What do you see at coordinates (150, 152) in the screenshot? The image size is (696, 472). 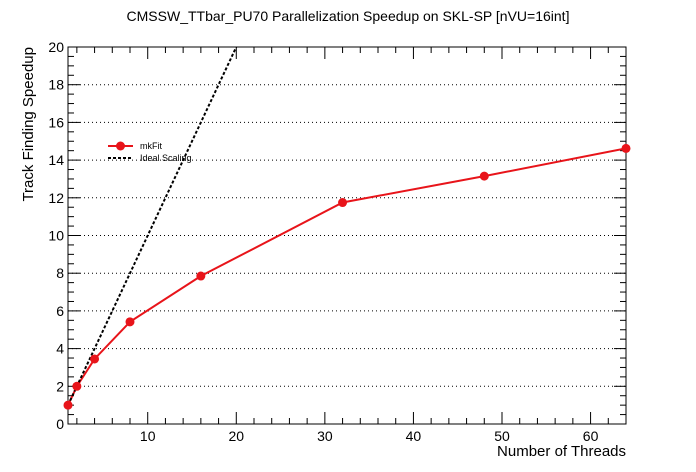 I see `legend: mkFit Ideal Scaling` at bounding box center [150, 152].